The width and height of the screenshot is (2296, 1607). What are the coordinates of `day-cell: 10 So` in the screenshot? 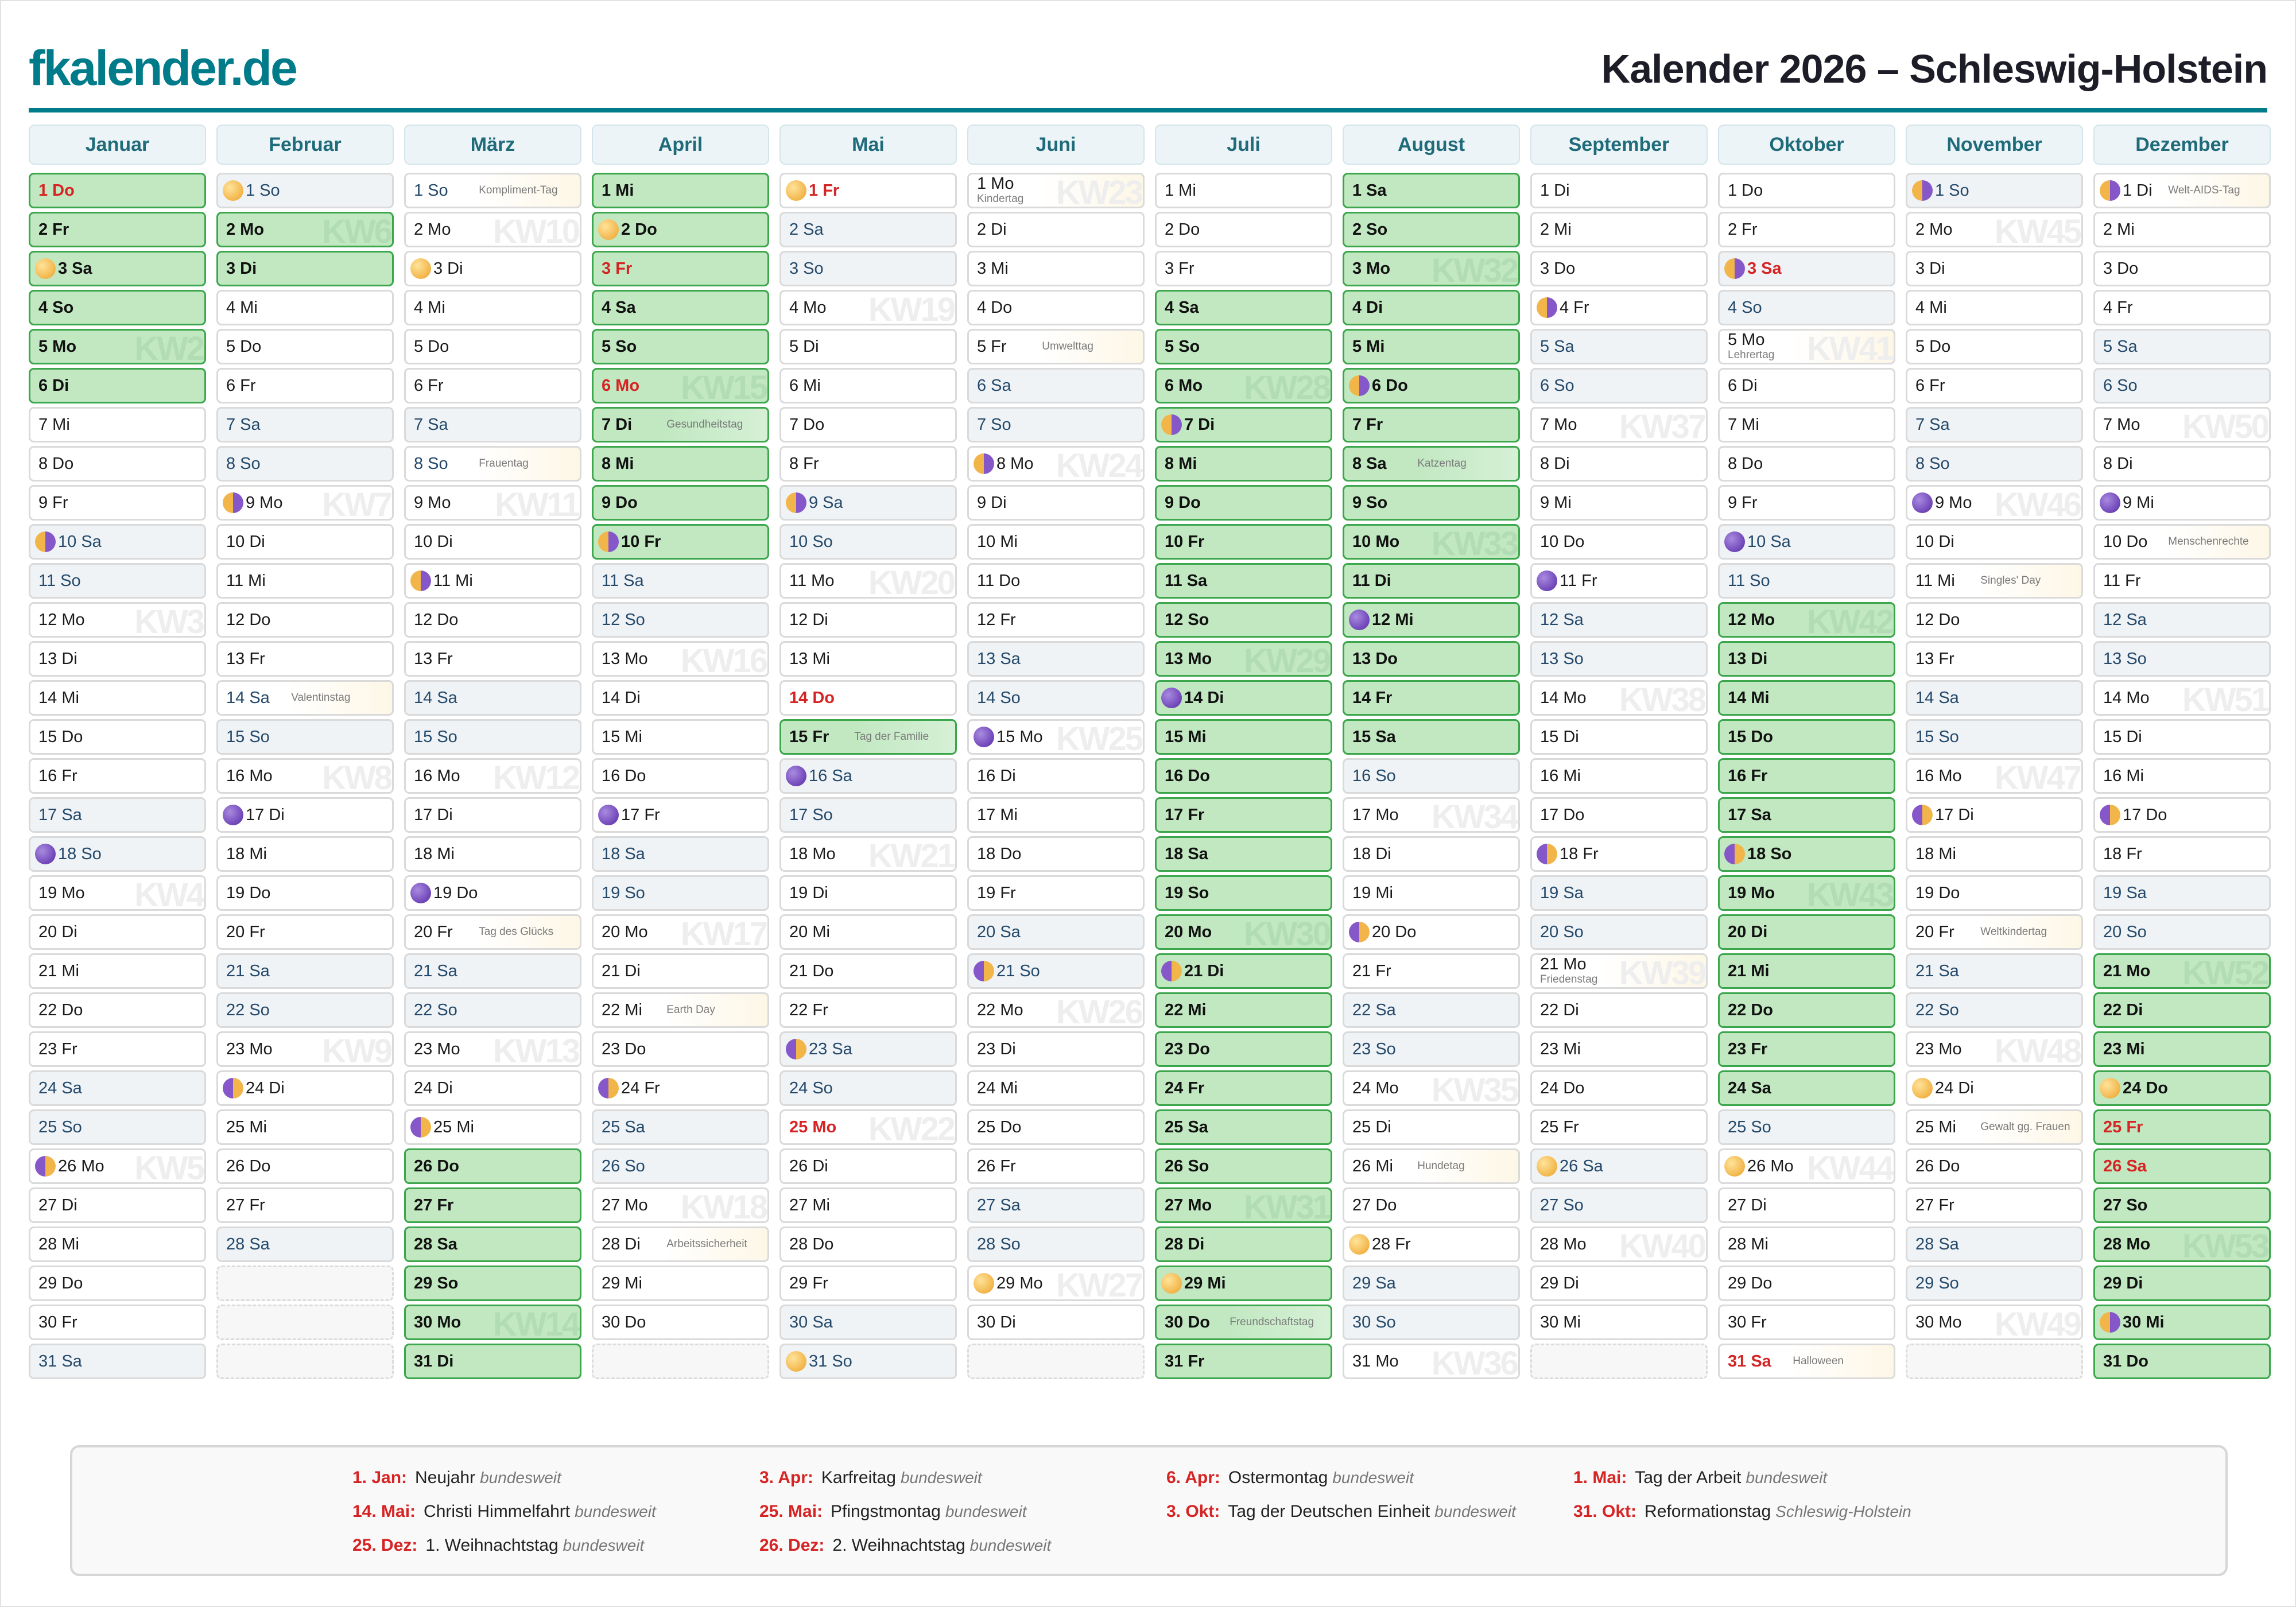 It's located at (868, 542).